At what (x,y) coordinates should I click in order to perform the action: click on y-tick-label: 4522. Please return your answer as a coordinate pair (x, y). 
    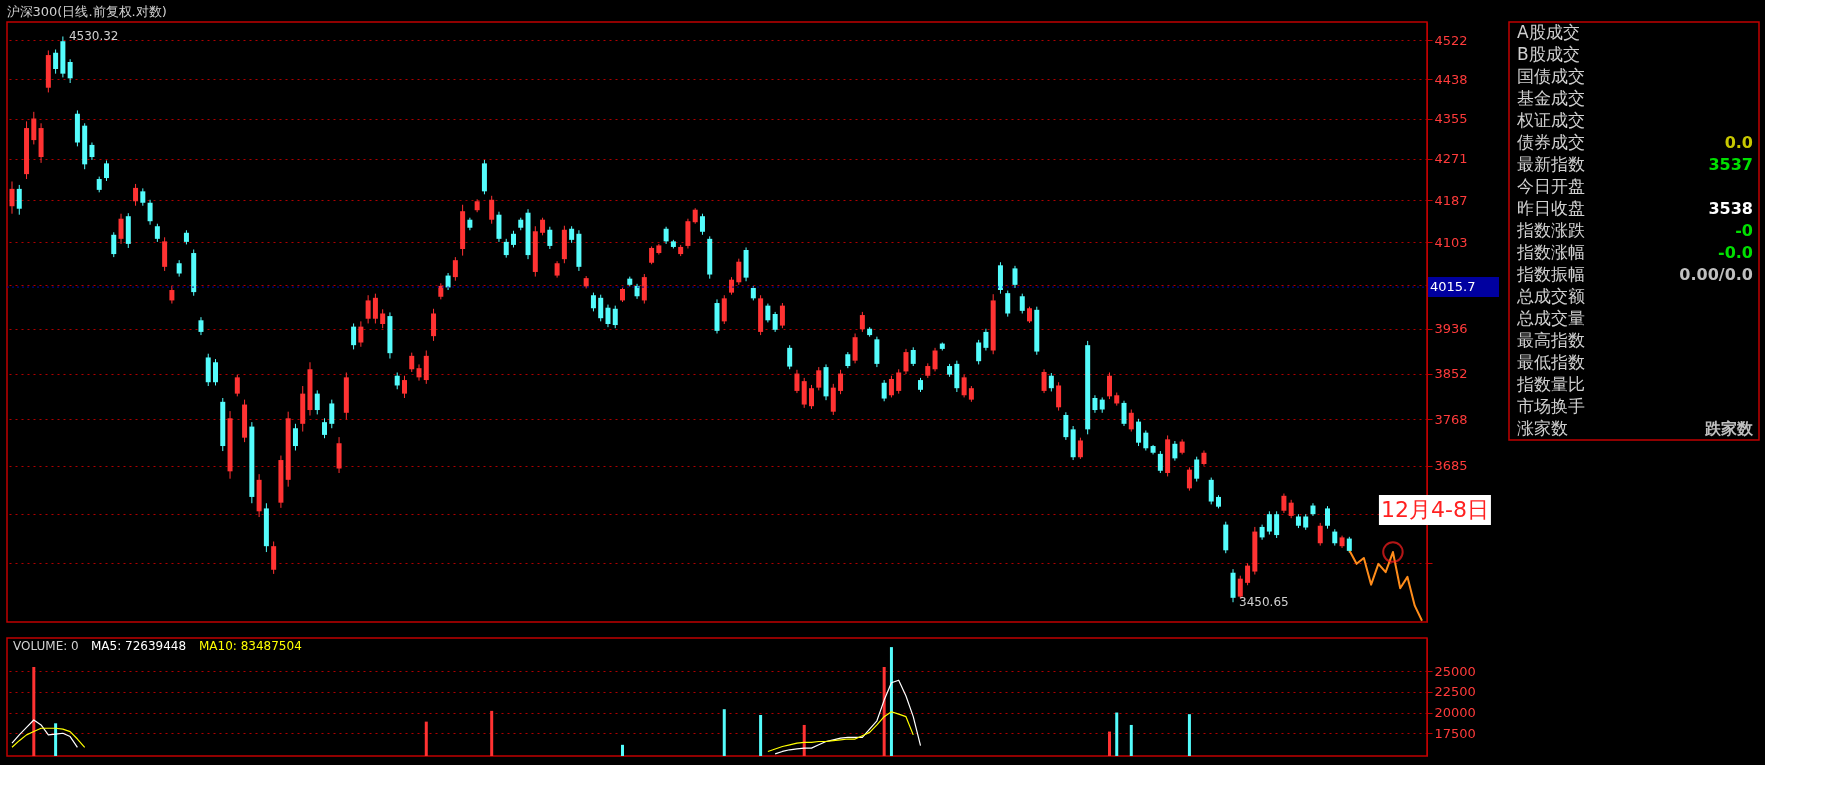
    Looking at the image, I should click on (1451, 40).